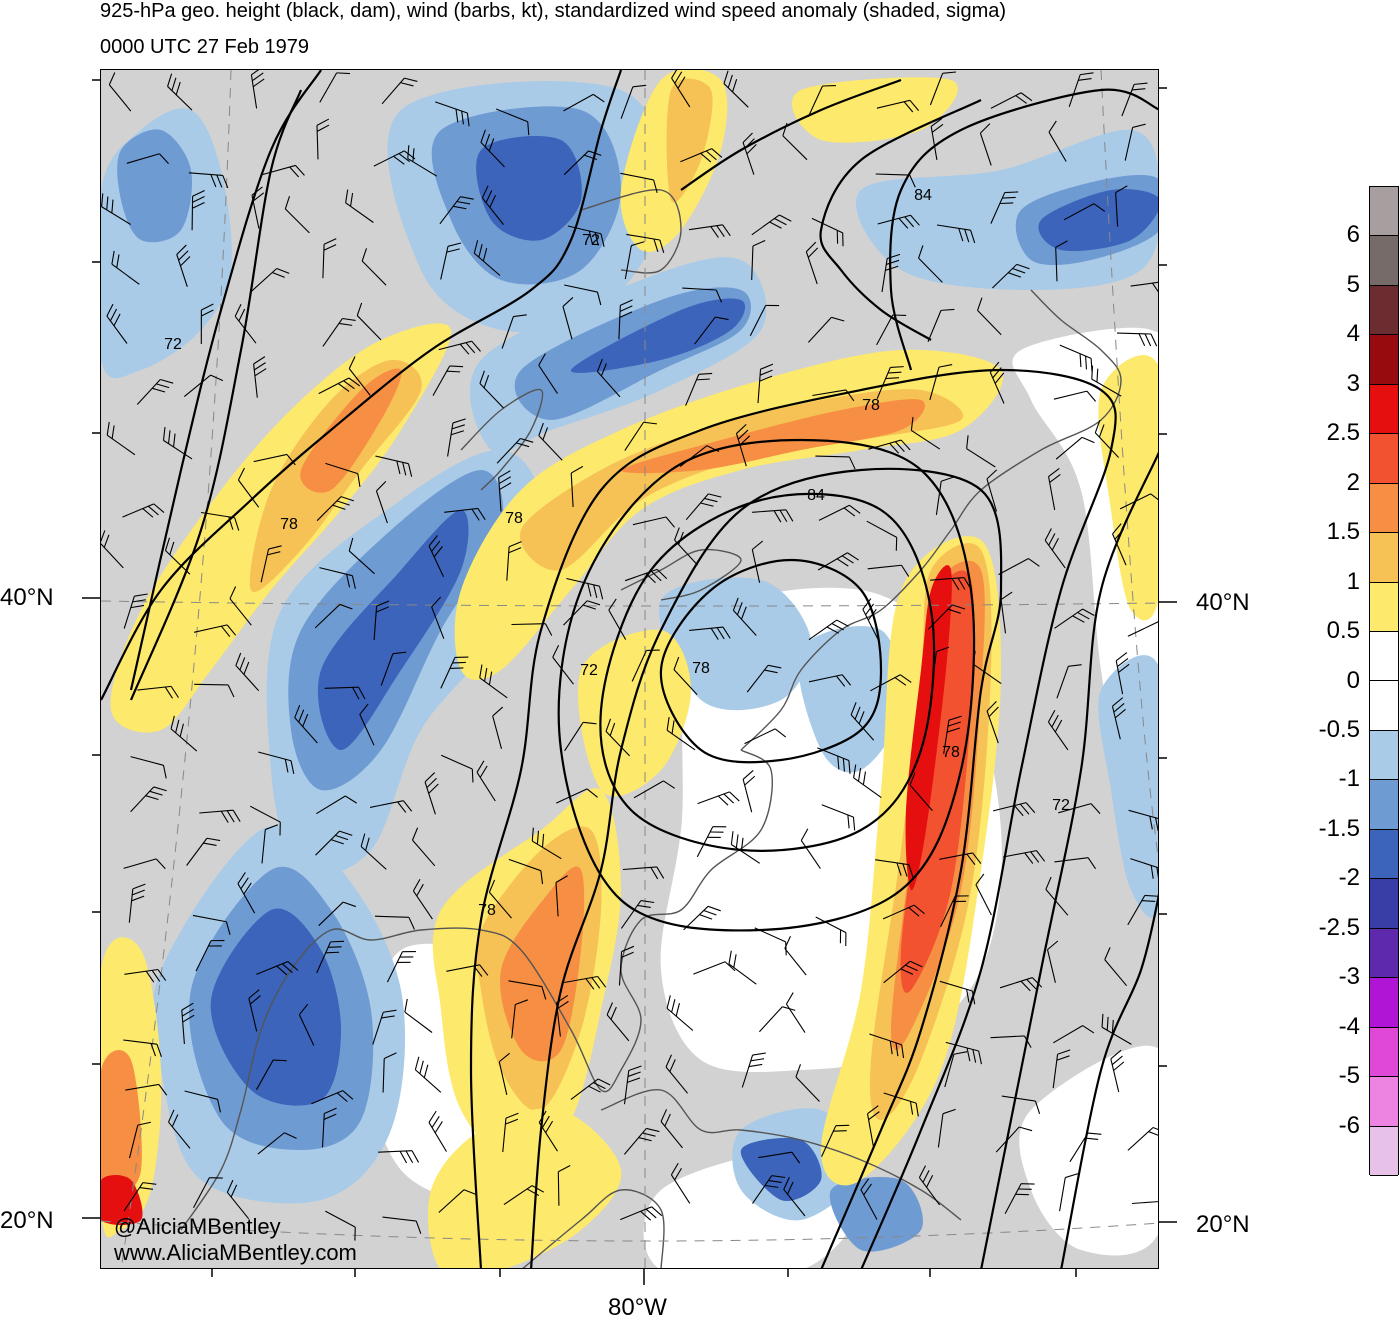 This screenshot has height=1328, width=1400. Describe the element at coordinates (1353, 680) in the screenshot. I see `colorbar-tick-label: 0` at that location.